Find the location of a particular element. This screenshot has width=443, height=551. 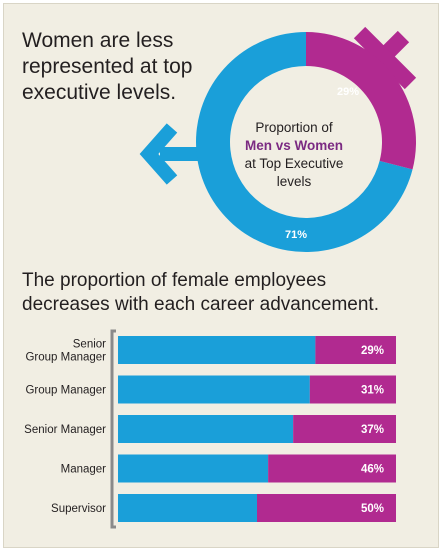

center-label-line-1: Proportion of is located at coordinates (294, 127).